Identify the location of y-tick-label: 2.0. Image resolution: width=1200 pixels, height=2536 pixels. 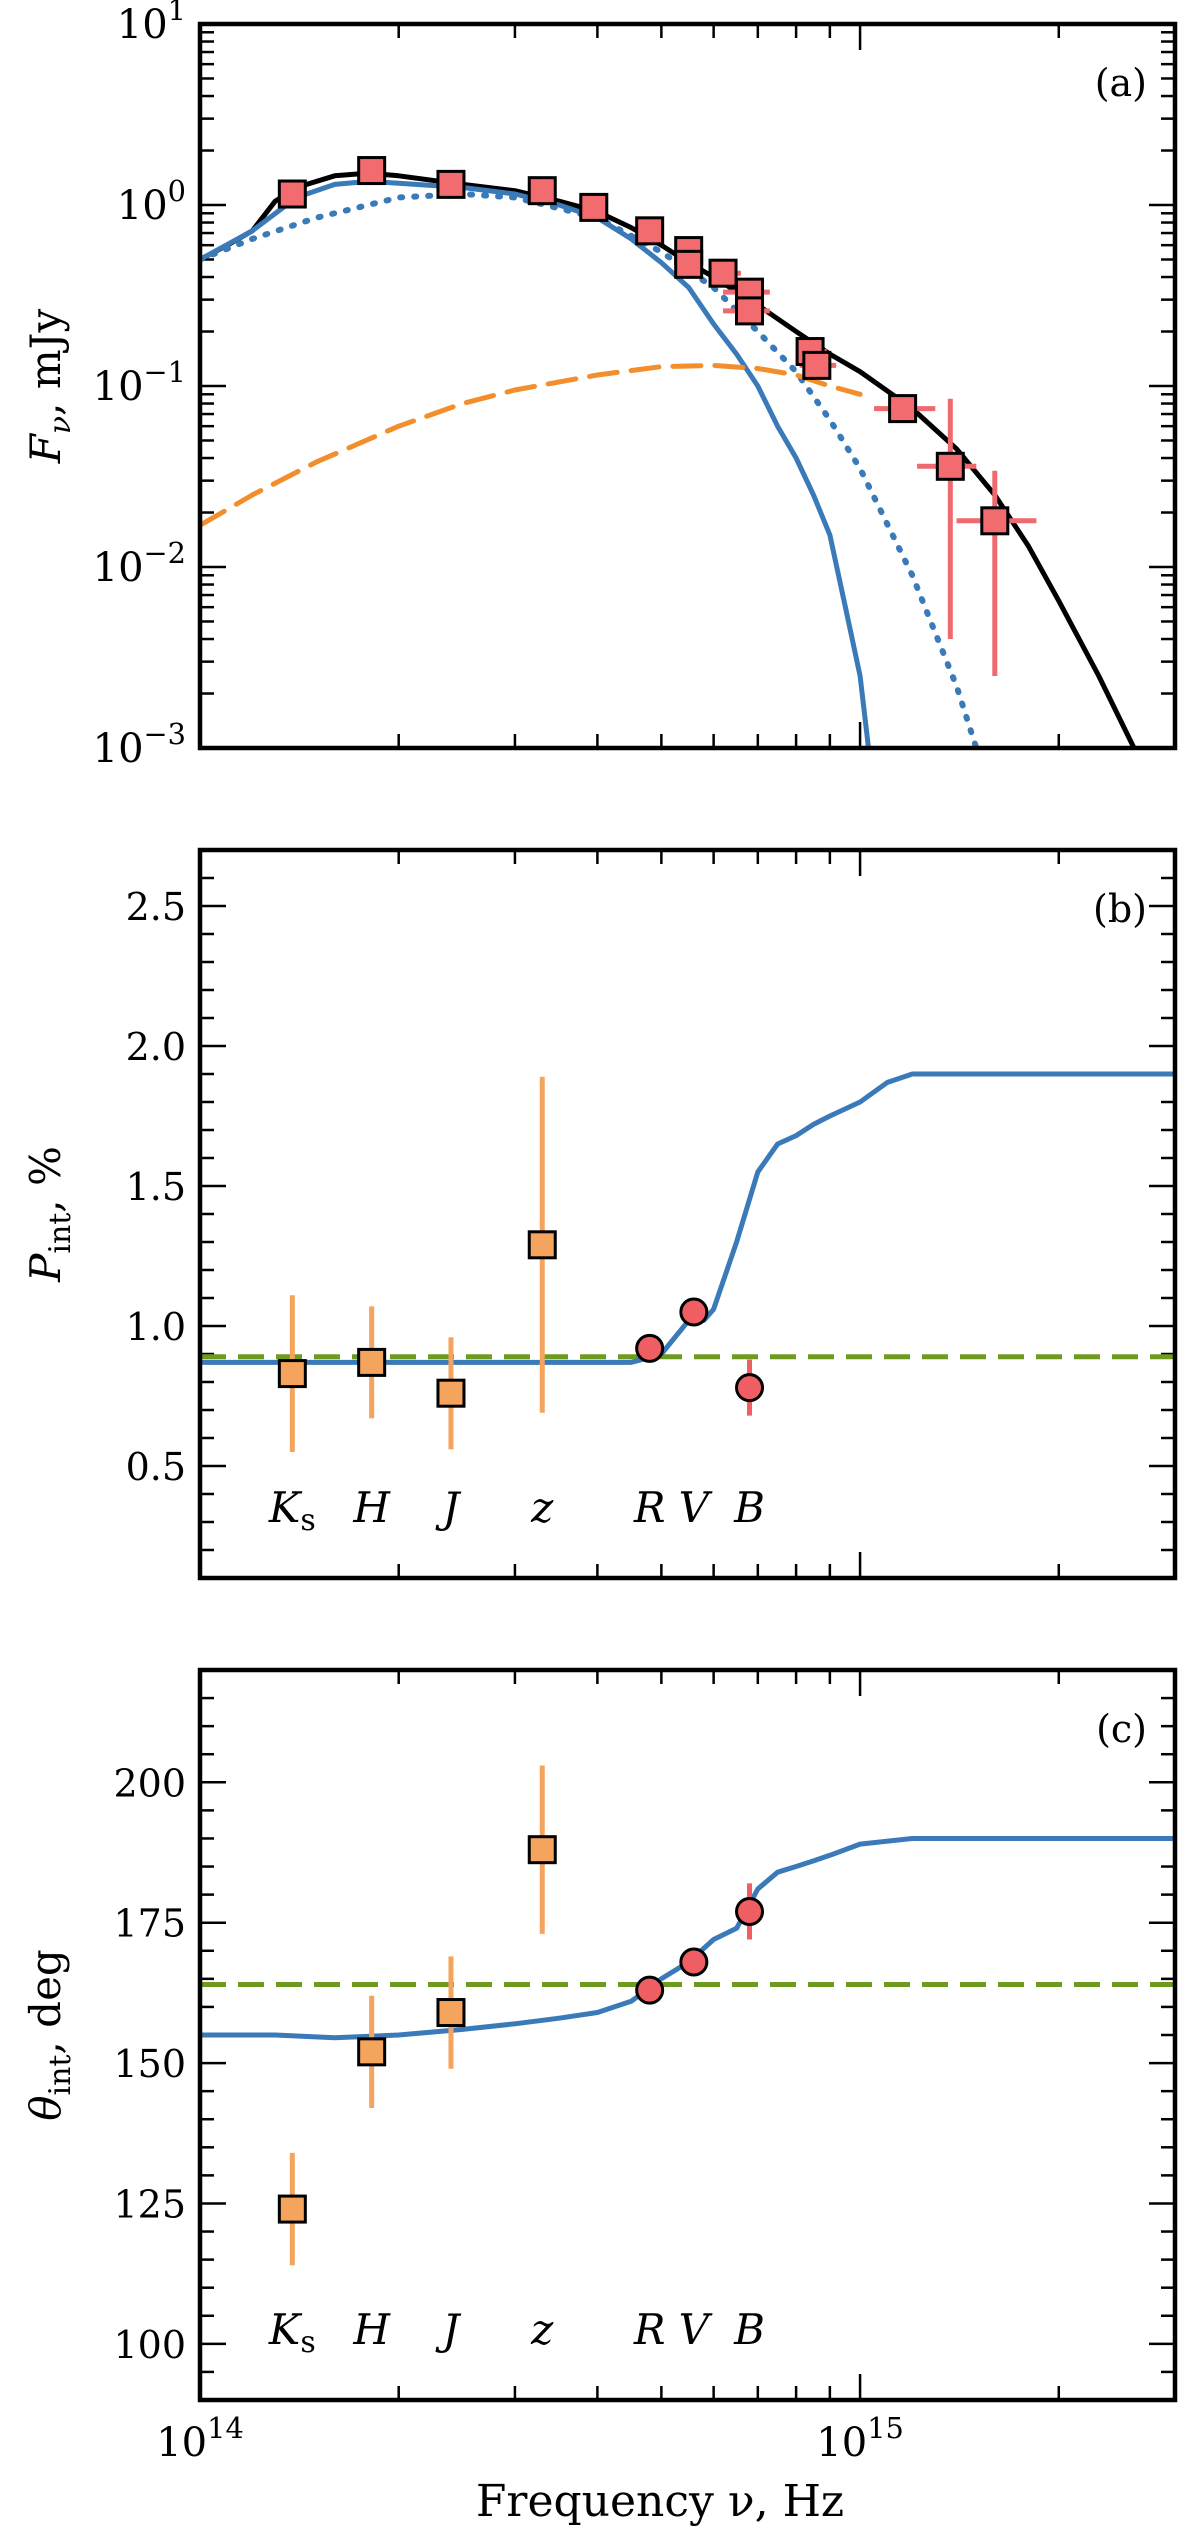
(156, 1047).